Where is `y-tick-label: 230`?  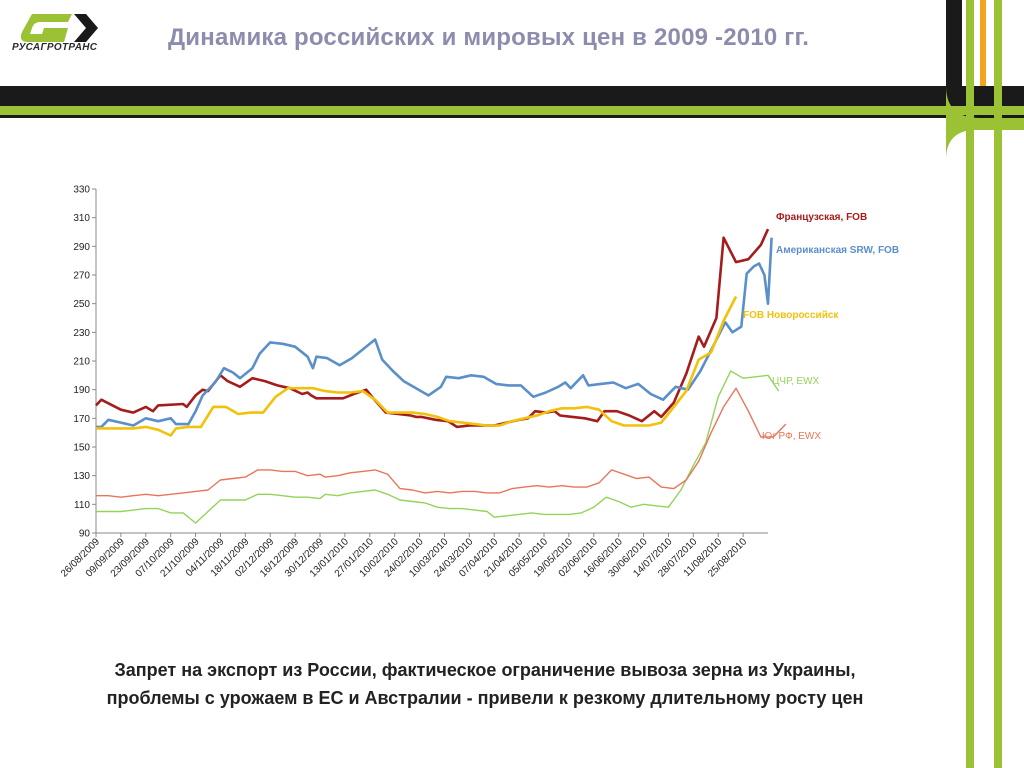
y-tick-label: 230 is located at coordinates (81, 333).